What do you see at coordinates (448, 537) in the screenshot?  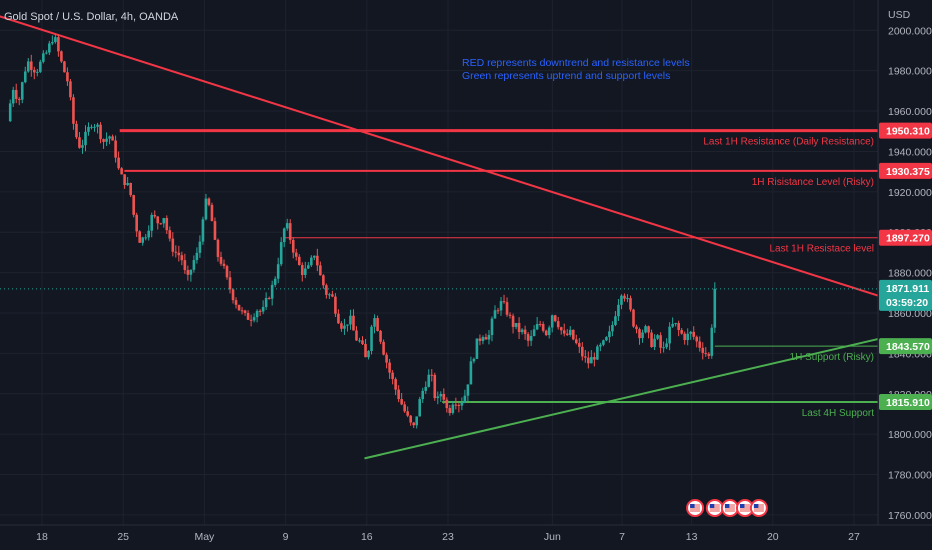 I see `time-tick-label: 23` at bounding box center [448, 537].